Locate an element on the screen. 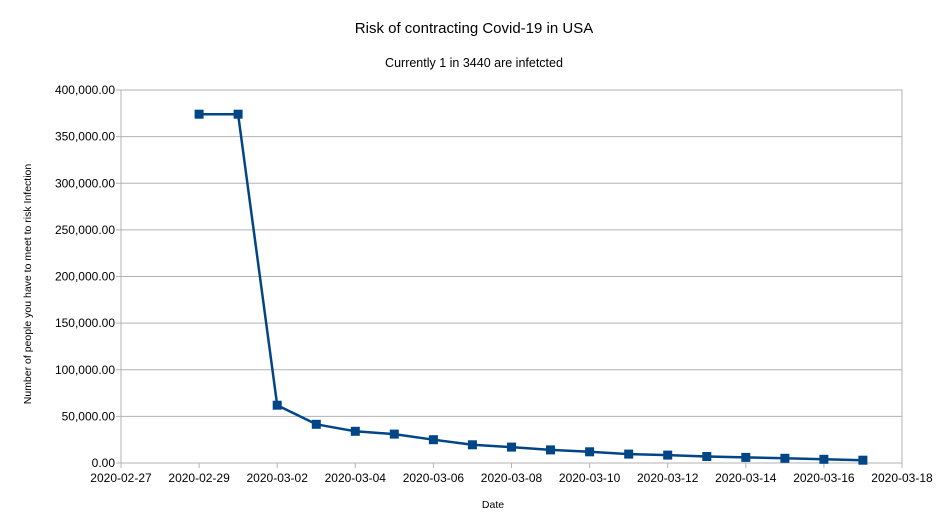 The width and height of the screenshot is (949, 527). chart-title: Risk of contracting Covid-19 in USA is located at coordinates (474, 28).